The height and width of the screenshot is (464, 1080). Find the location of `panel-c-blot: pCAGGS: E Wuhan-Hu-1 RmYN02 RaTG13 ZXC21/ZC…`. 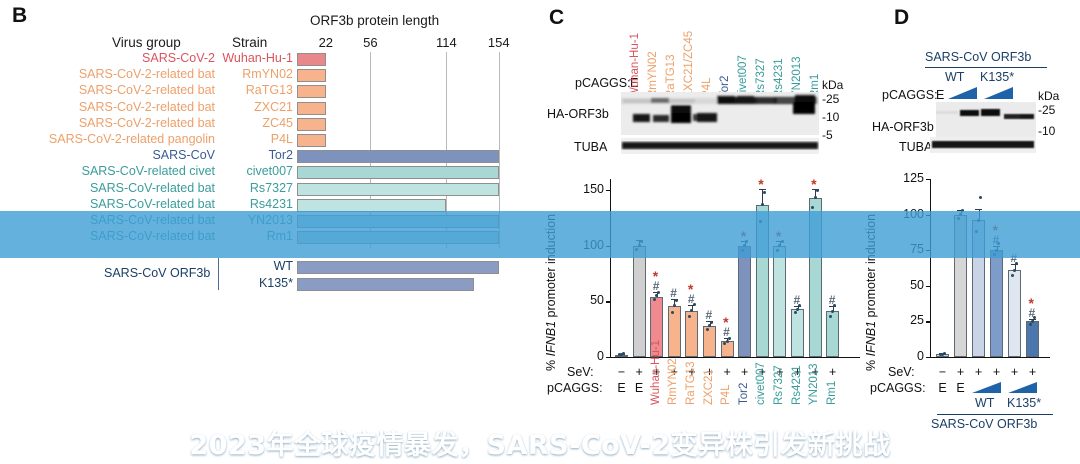

panel-c-blot: pCAGGS: E Wuhan-Hu-1 RmYN02 RaTG13 ZXC21/ZC… is located at coordinates (707, 82).